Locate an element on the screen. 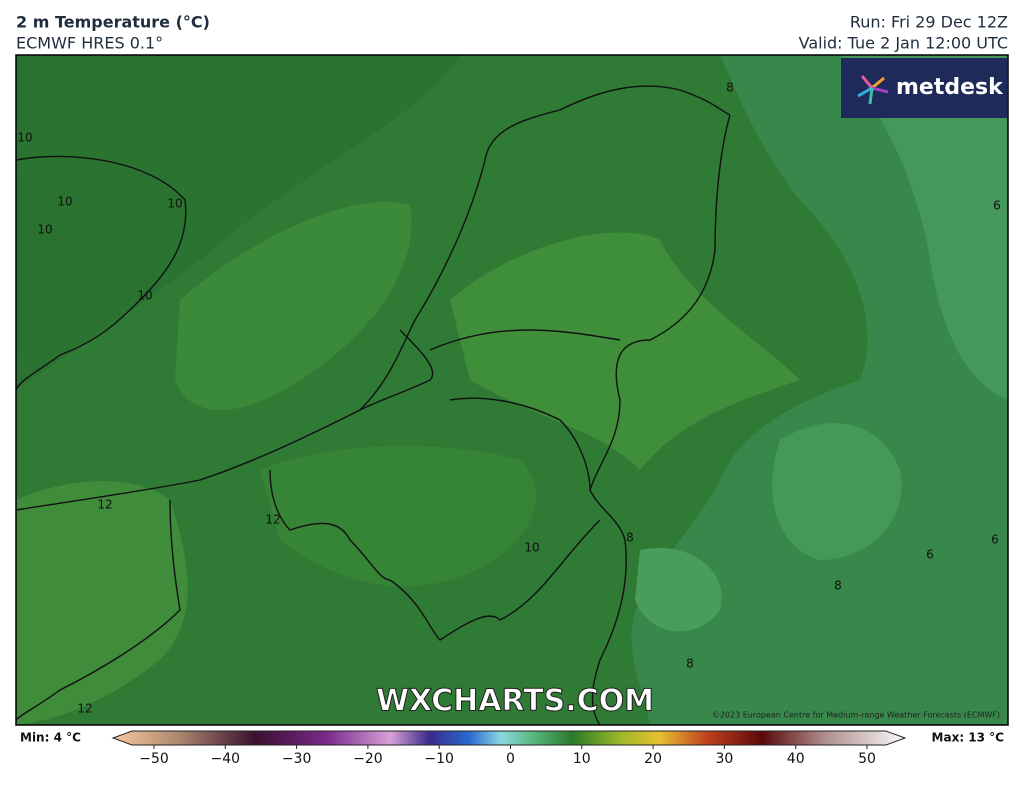  run-time: Run: Fri 29 Dec 12Z is located at coordinates (929, 22).